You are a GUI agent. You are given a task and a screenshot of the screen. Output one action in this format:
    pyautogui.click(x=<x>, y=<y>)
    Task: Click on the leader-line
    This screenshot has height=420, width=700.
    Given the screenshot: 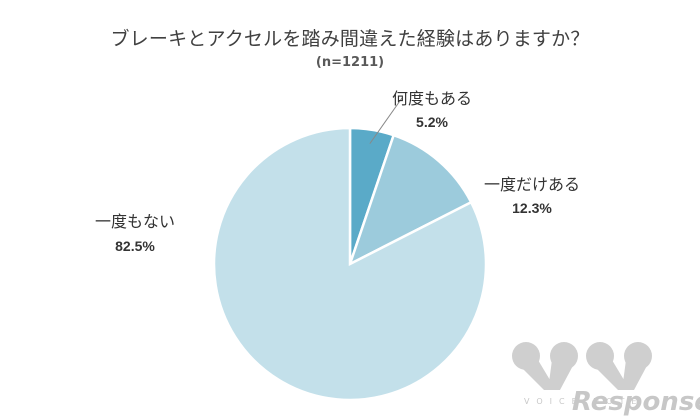 What is the action you would take?
    pyautogui.click(x=386, y=120)
    